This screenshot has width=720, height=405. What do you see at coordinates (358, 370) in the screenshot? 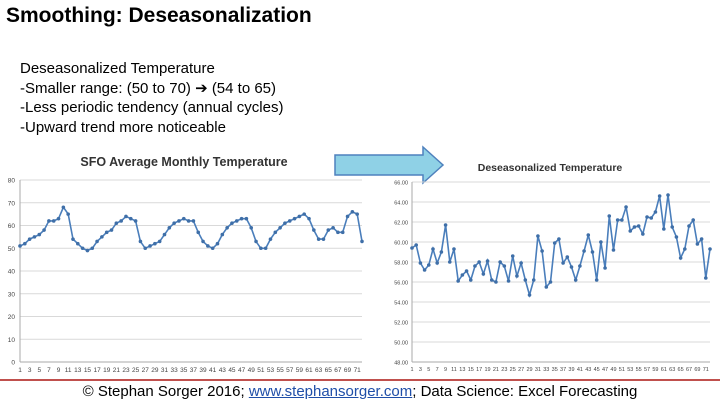
I see `x-tick-label: 71` at bounding box center [358, 370].